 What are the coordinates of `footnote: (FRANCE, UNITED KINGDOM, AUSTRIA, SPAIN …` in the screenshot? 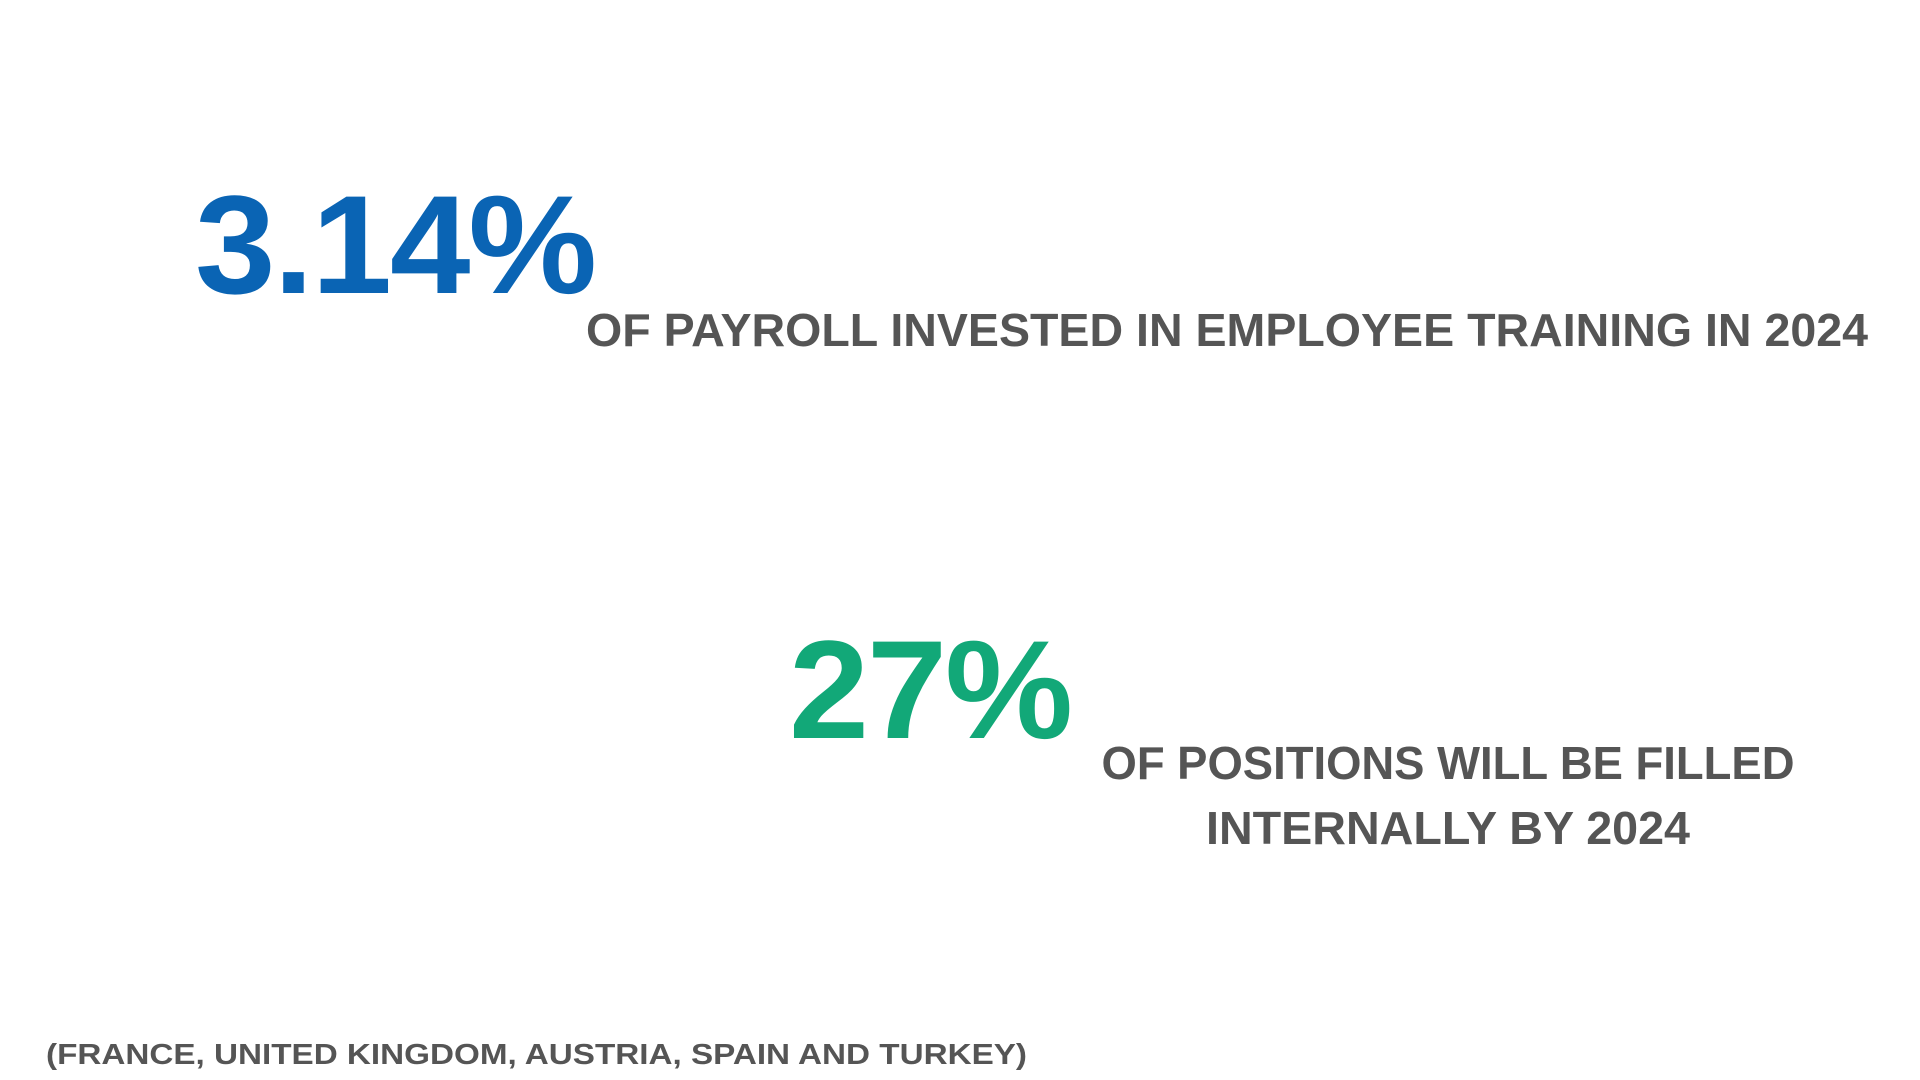 It's located at (536, 1055).